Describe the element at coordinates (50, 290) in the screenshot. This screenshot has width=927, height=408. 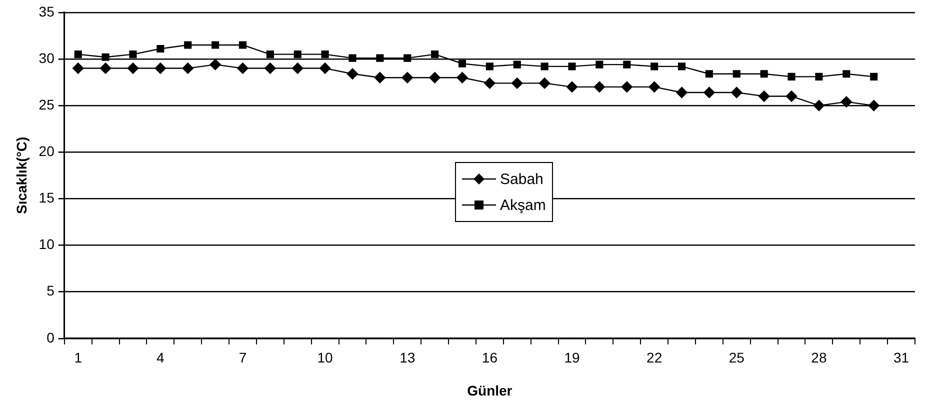
I see `y-tick-label: 5` at that location.